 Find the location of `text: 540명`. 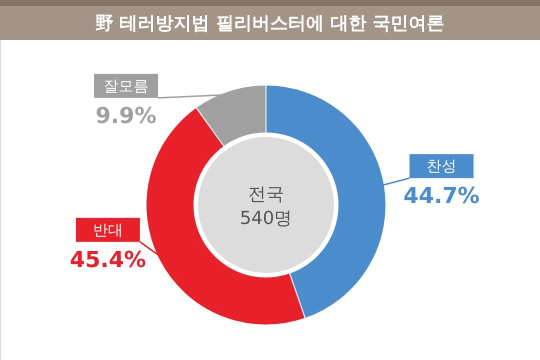

text: 540명 is located at coordinates (266, 218).